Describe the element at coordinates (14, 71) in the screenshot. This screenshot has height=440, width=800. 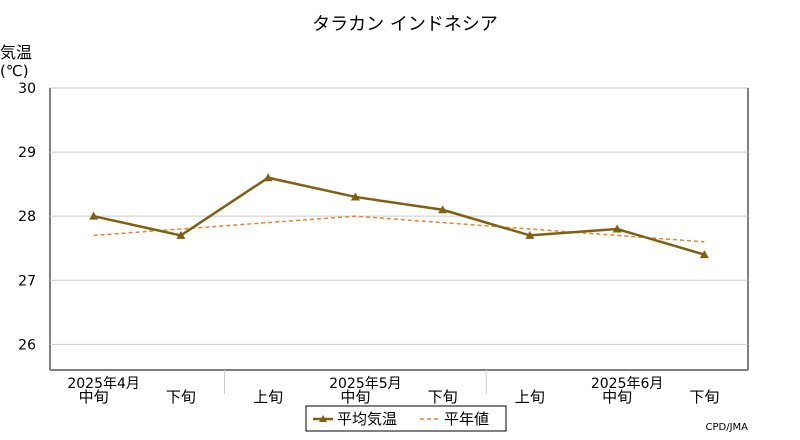
I see `y-axis-unit: (℃)` at that location.